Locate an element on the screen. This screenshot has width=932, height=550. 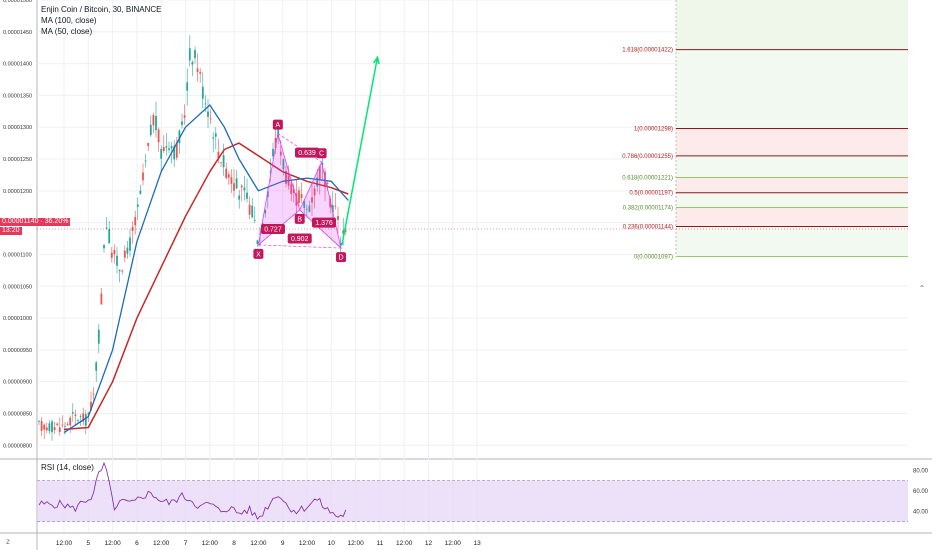
symbol-title: Enjin Coin / Bitcoin, 30, BINANCE is located at coordinates (101, 9).